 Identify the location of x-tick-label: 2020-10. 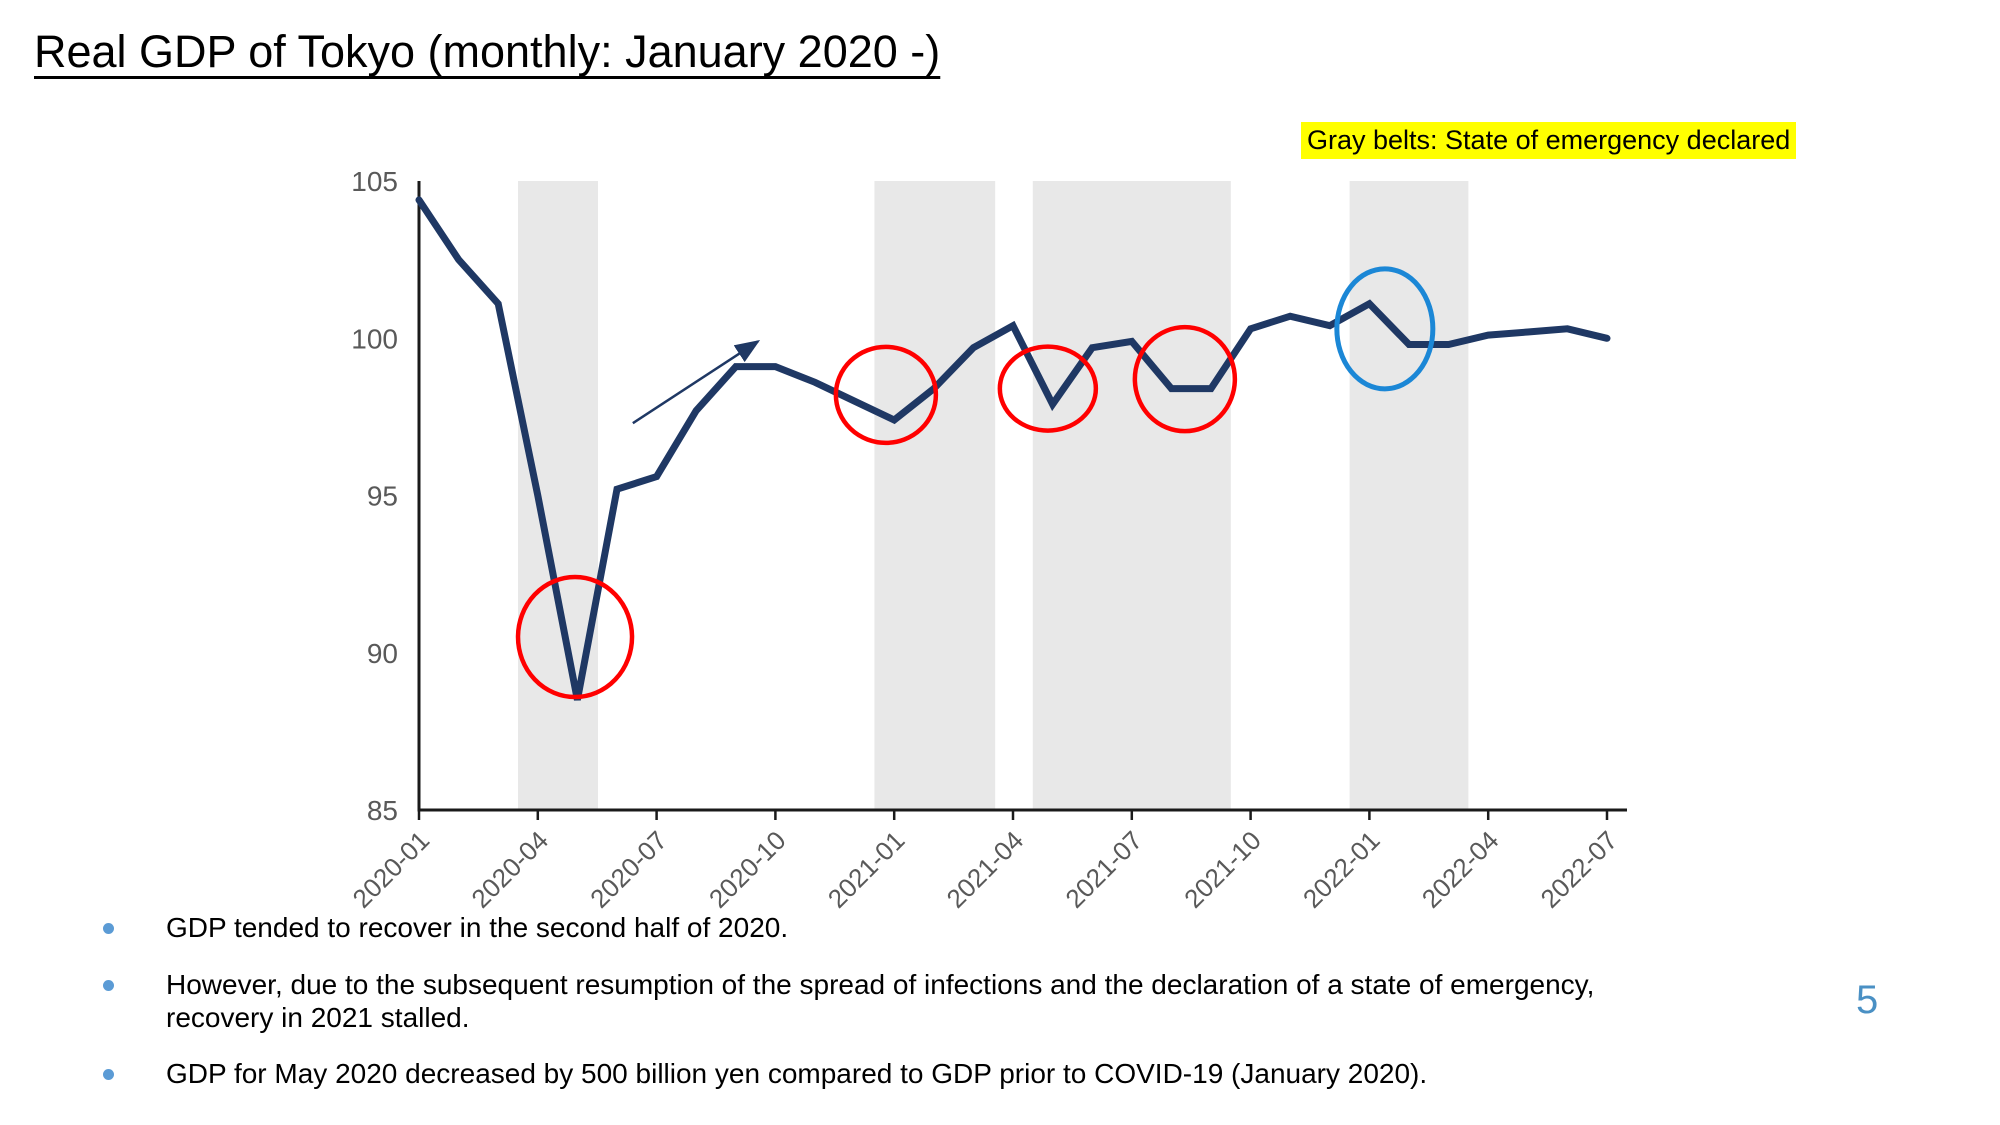
(747, 869).